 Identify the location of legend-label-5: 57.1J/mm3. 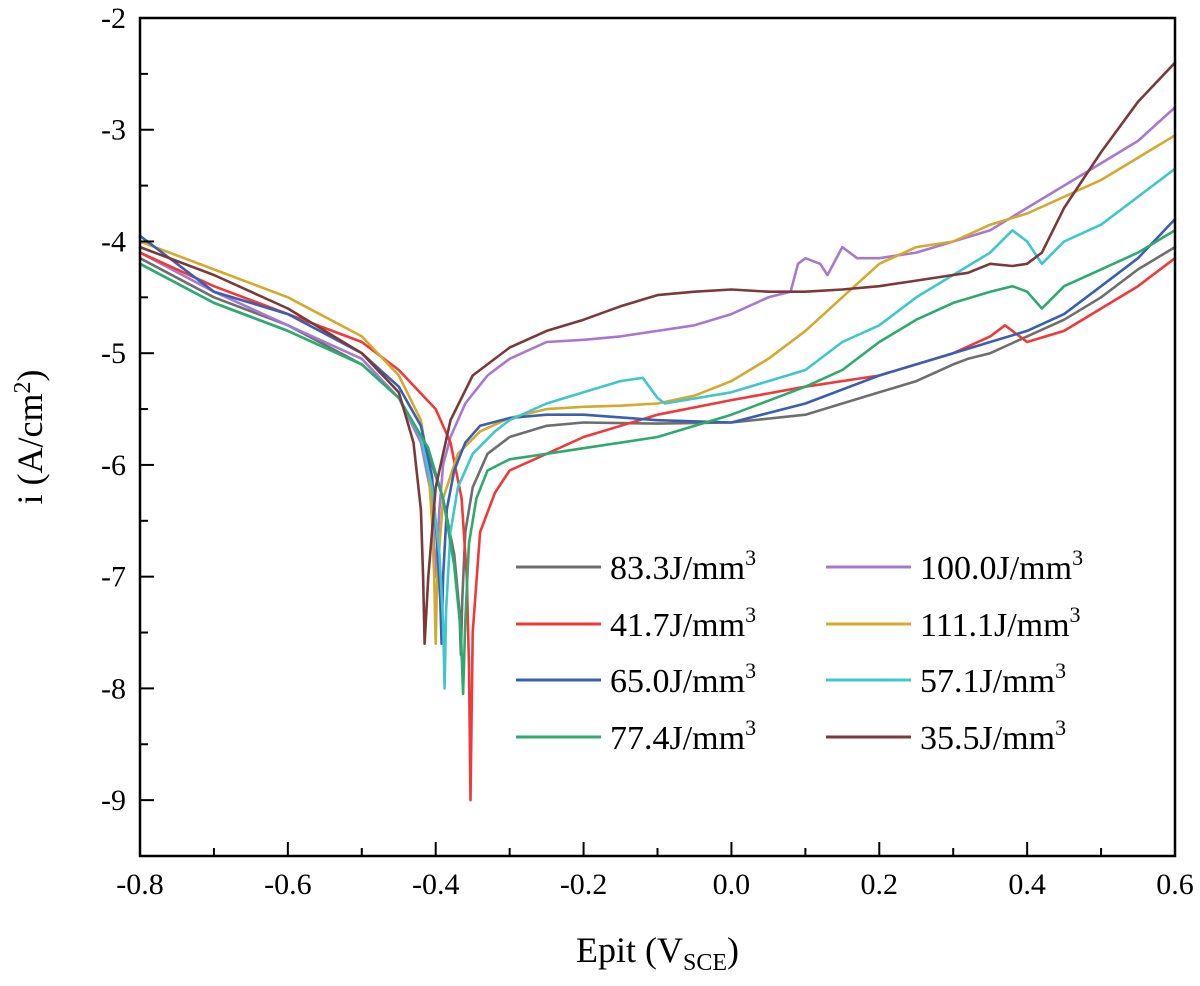
(993, 679).